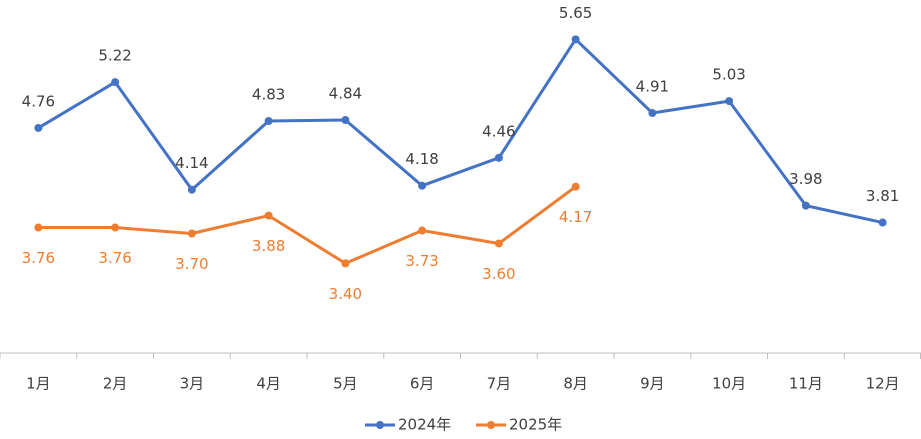 Image resolution: width=921 pixels, height=439 pixels. What do you see at coordinates (882, 196) in the screenshot?
I see `data-label: 3.81` at bounding box center [882, 196].